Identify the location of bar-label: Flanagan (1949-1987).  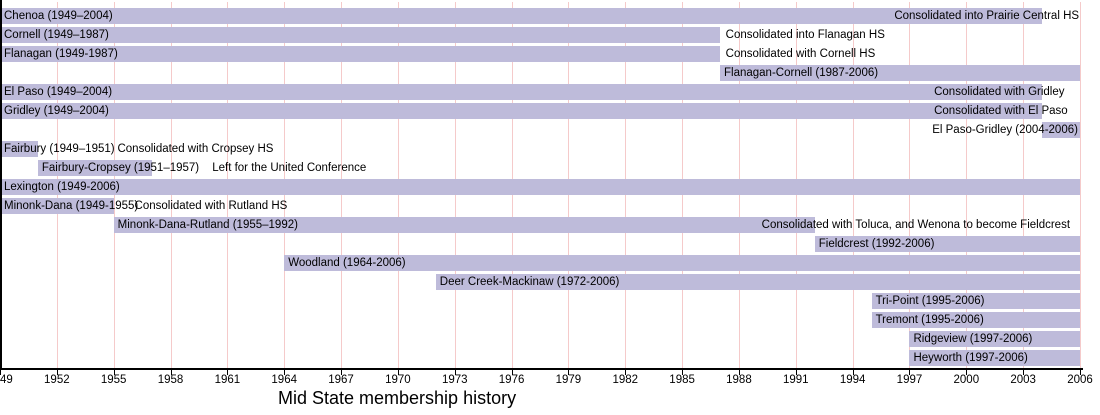
(61, 54).